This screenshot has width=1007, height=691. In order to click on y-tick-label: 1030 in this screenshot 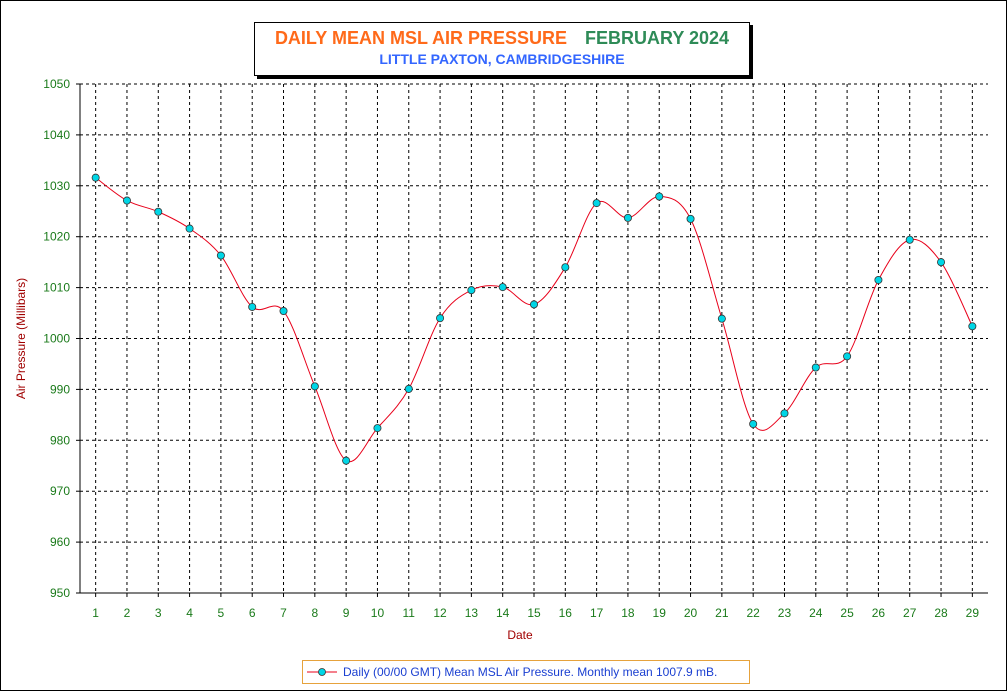, I will do `click(56, 186)`.